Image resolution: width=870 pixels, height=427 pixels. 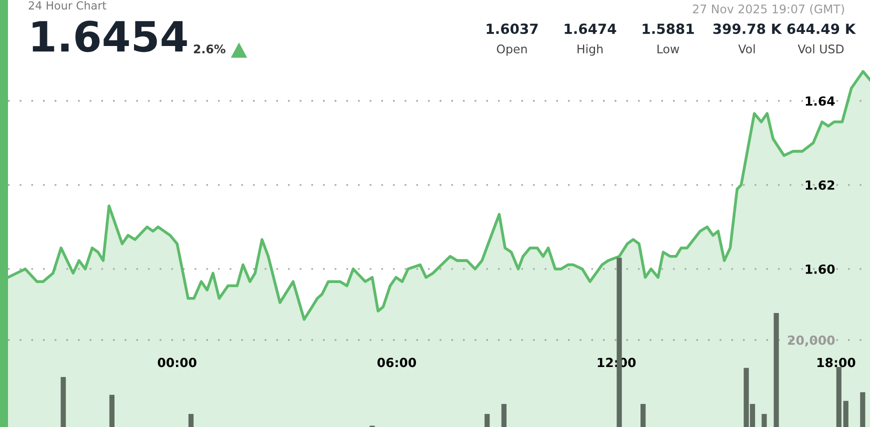 What do you see at coordinates (820, 101) in the screenshot?
I see `y-tick-label: 1.64` at bounding box center [820, 101].